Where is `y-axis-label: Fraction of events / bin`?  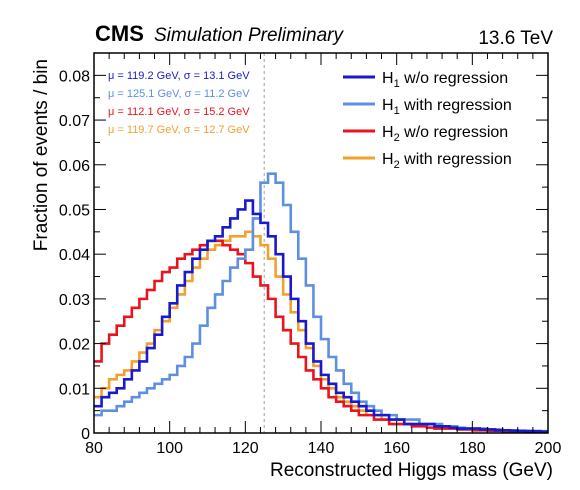 y-axis-label: Fraction of events / bin is located at coordinates (41, 155).